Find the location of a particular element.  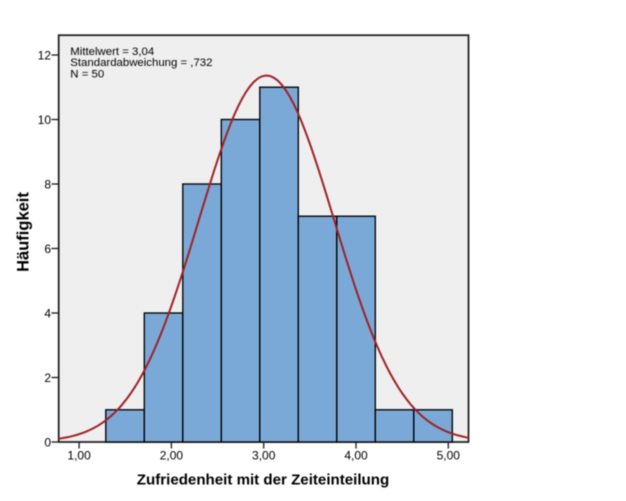

svg-text: 4,00 is located at coordinates (356, 455).